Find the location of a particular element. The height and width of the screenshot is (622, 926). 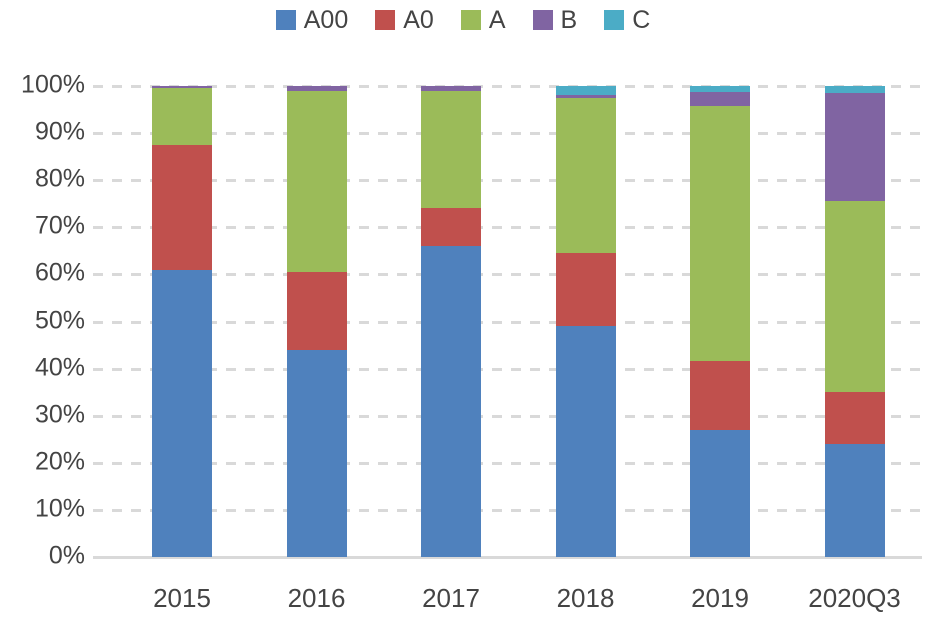

legend-item-A00: A00 is located at coordinates (312, 20).